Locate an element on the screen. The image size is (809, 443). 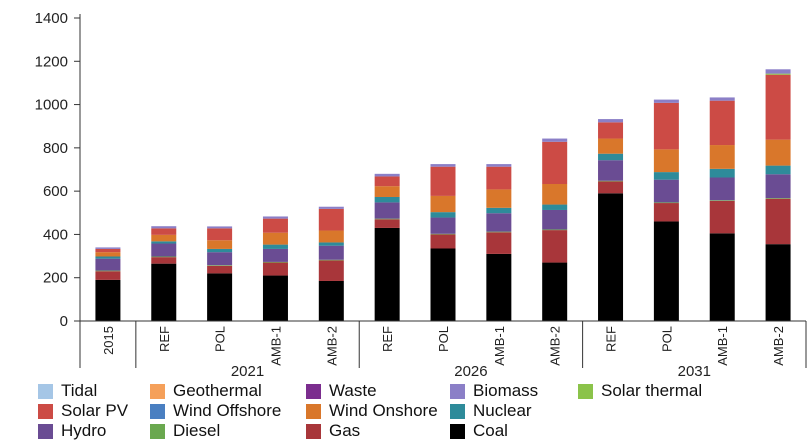
y-tick-label: 800 is located at coordinates (55, 148).